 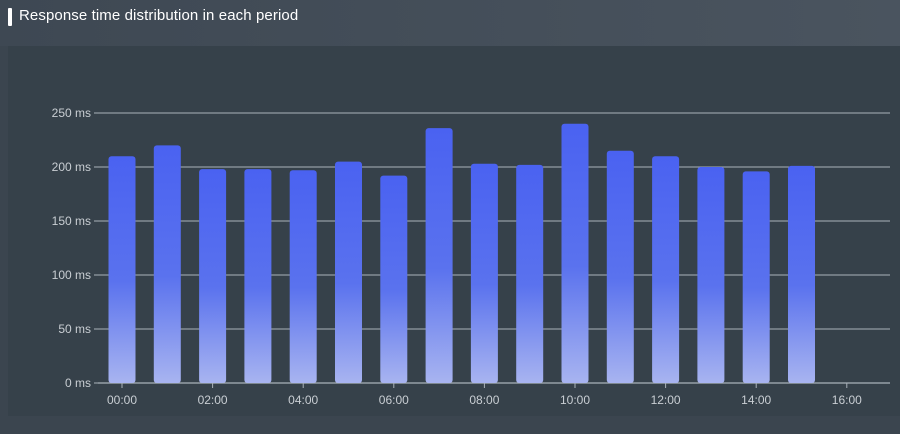 I want to click on y-axis-labels: 0 ms 50 ms 100 ms 150 ms 200 ms 250 ms, so click(x=71, y=248).